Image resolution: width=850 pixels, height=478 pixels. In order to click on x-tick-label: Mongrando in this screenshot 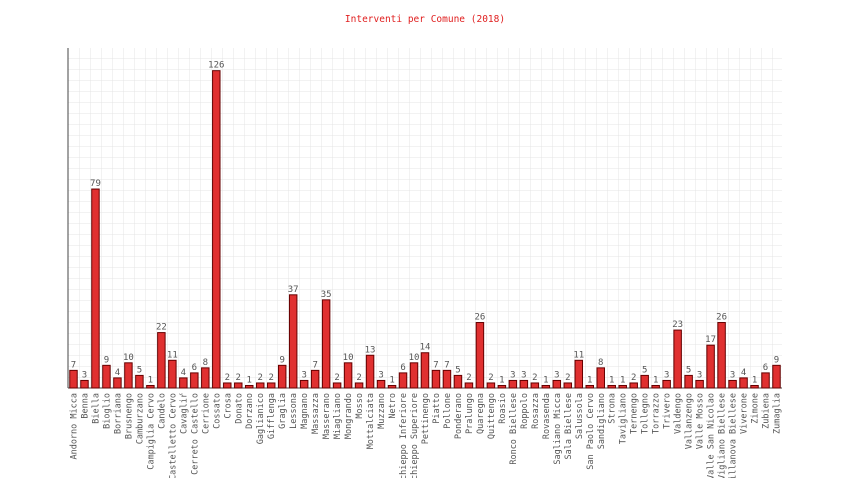, I will do `click(349, 416)`.